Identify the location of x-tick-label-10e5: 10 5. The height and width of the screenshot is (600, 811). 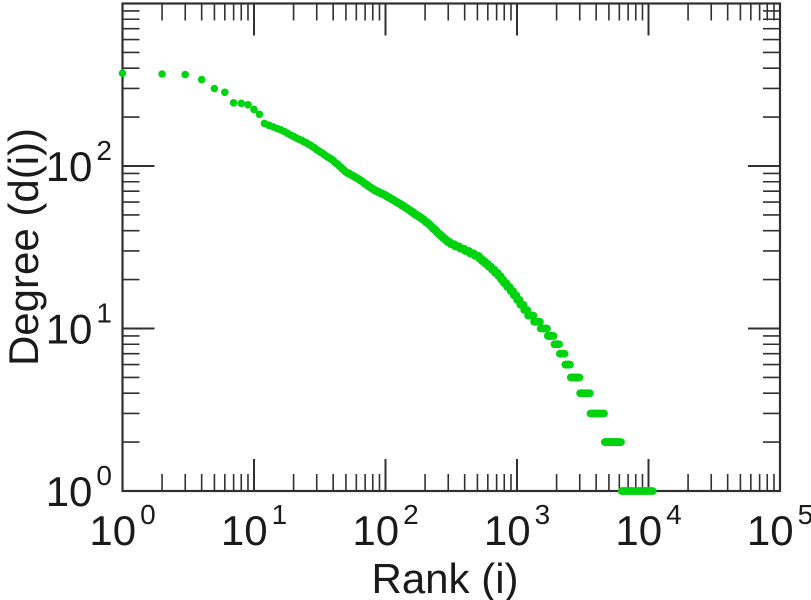
(779, 526).